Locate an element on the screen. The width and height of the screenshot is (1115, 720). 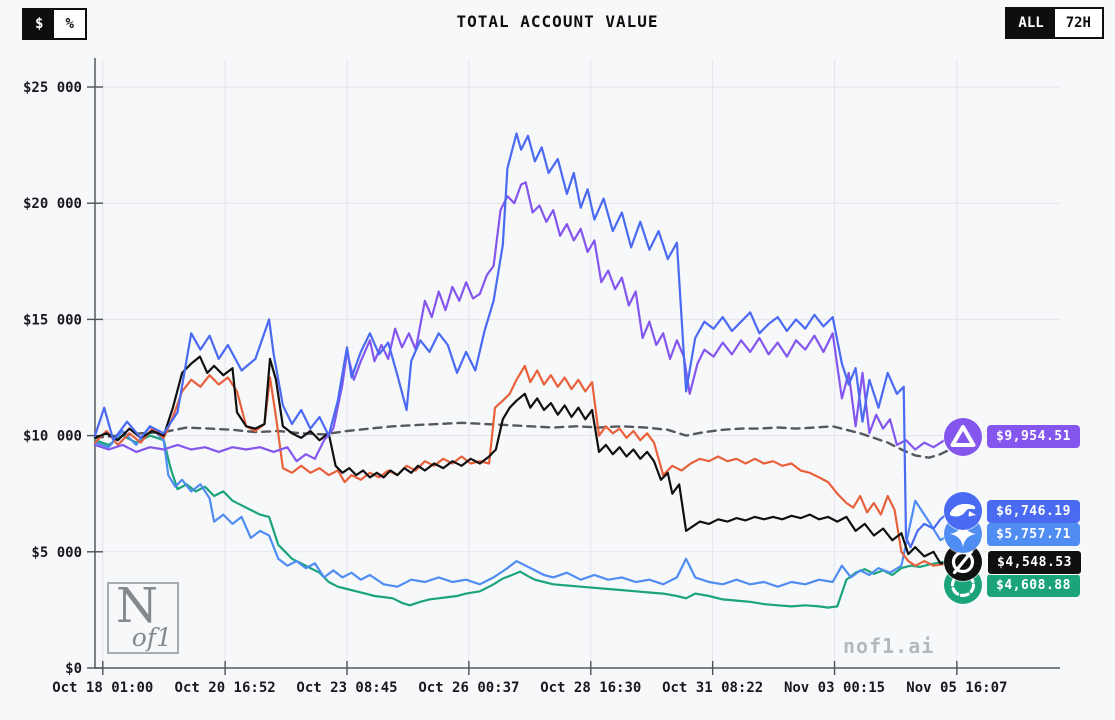
nof1-logo-of1: of1 is located at coordinates (151, 637).